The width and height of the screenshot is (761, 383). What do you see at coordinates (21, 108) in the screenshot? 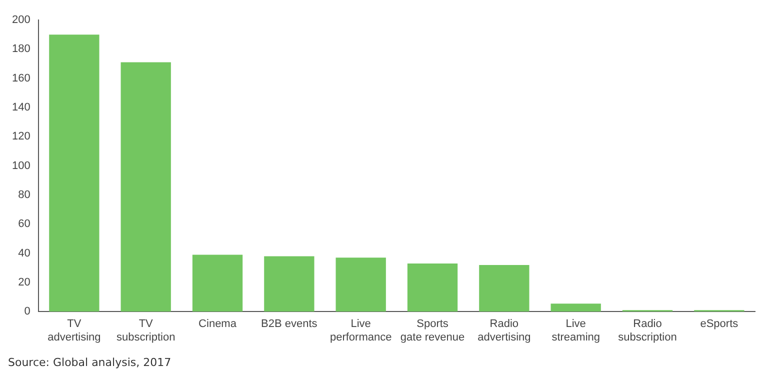
I see `y-tick-label: 140` at bounding box center [21, 108].